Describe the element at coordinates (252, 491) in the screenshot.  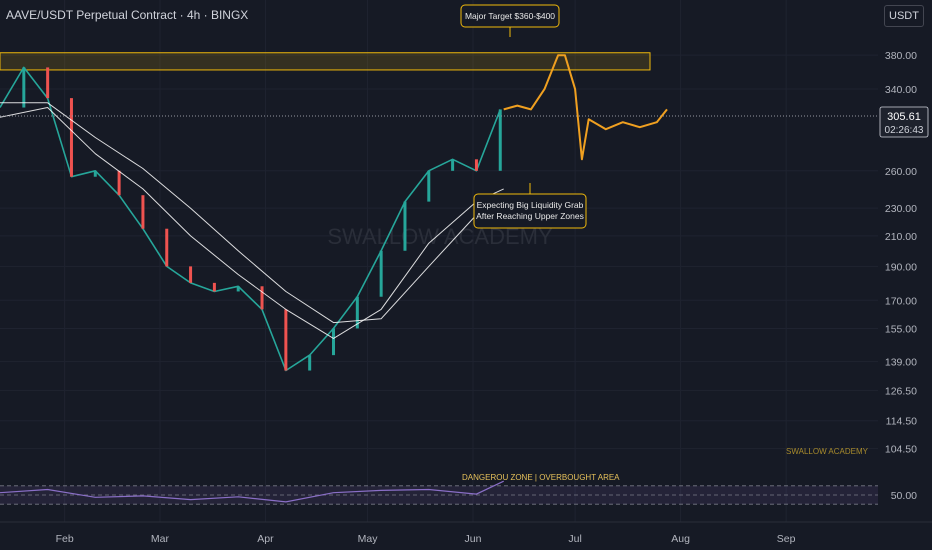
I see `rsi-line` at that location.